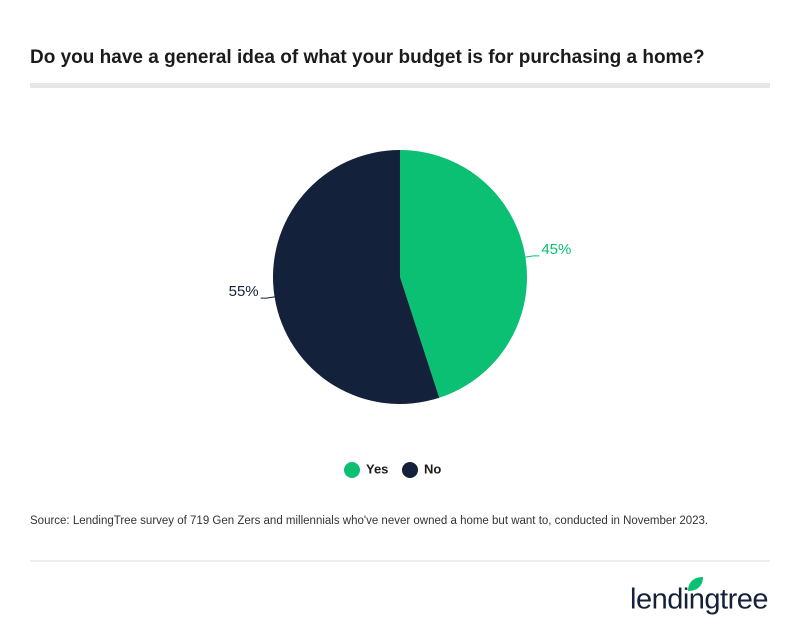 This screenshot has width=800, height=632. What do you see at coordinates (377, 468) in the screenshot?
I see `legend-label: Yes` at bounding box center [377, 468].